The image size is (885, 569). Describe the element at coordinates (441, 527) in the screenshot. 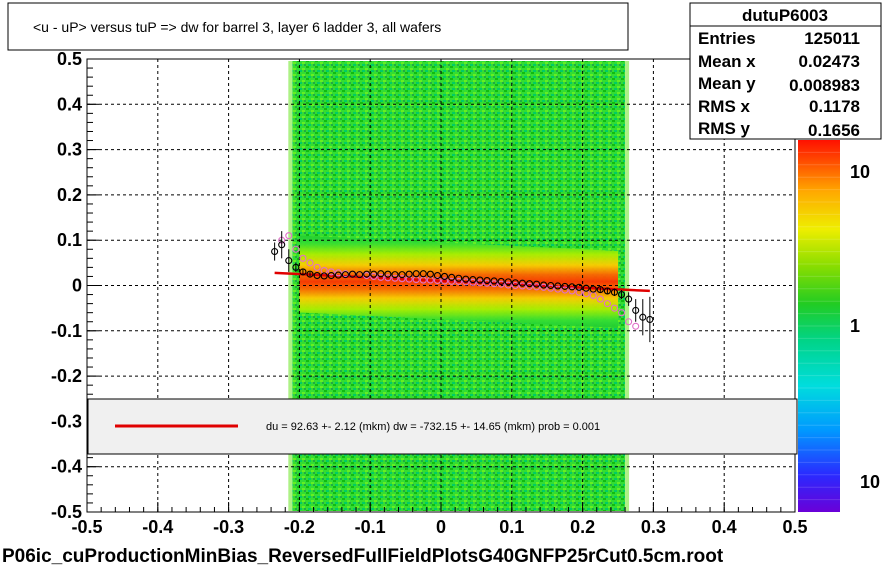

I see `x-tick-label: 0` at that location.